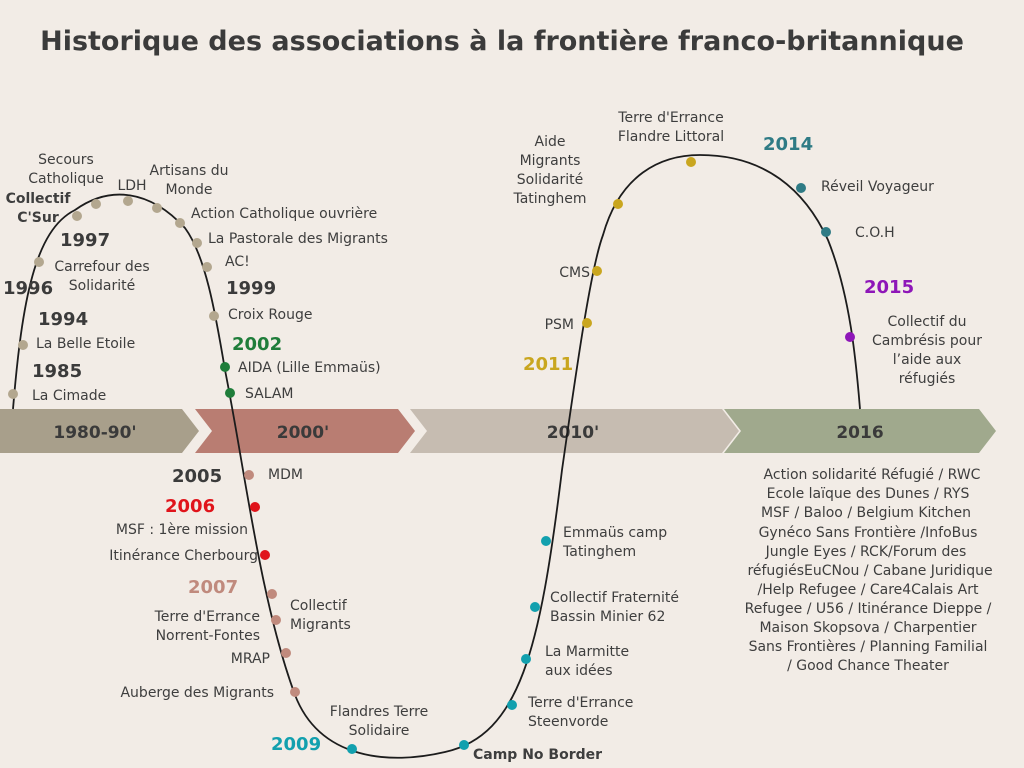 The image size is (1024, 768). What do you see at coordinates (574, 273) in the screenshot?
I see `label-cms: CMS` at bounding box center [574, 273].